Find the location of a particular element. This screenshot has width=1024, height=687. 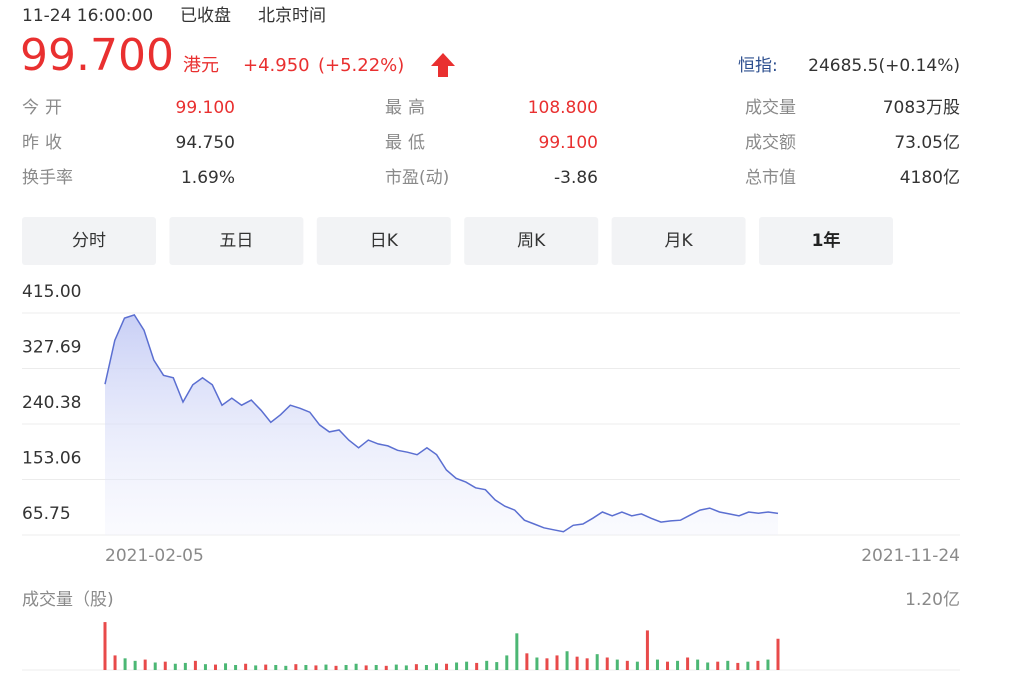

x-axis-label: 2021-11-24 is located at coordinates (910, 556).